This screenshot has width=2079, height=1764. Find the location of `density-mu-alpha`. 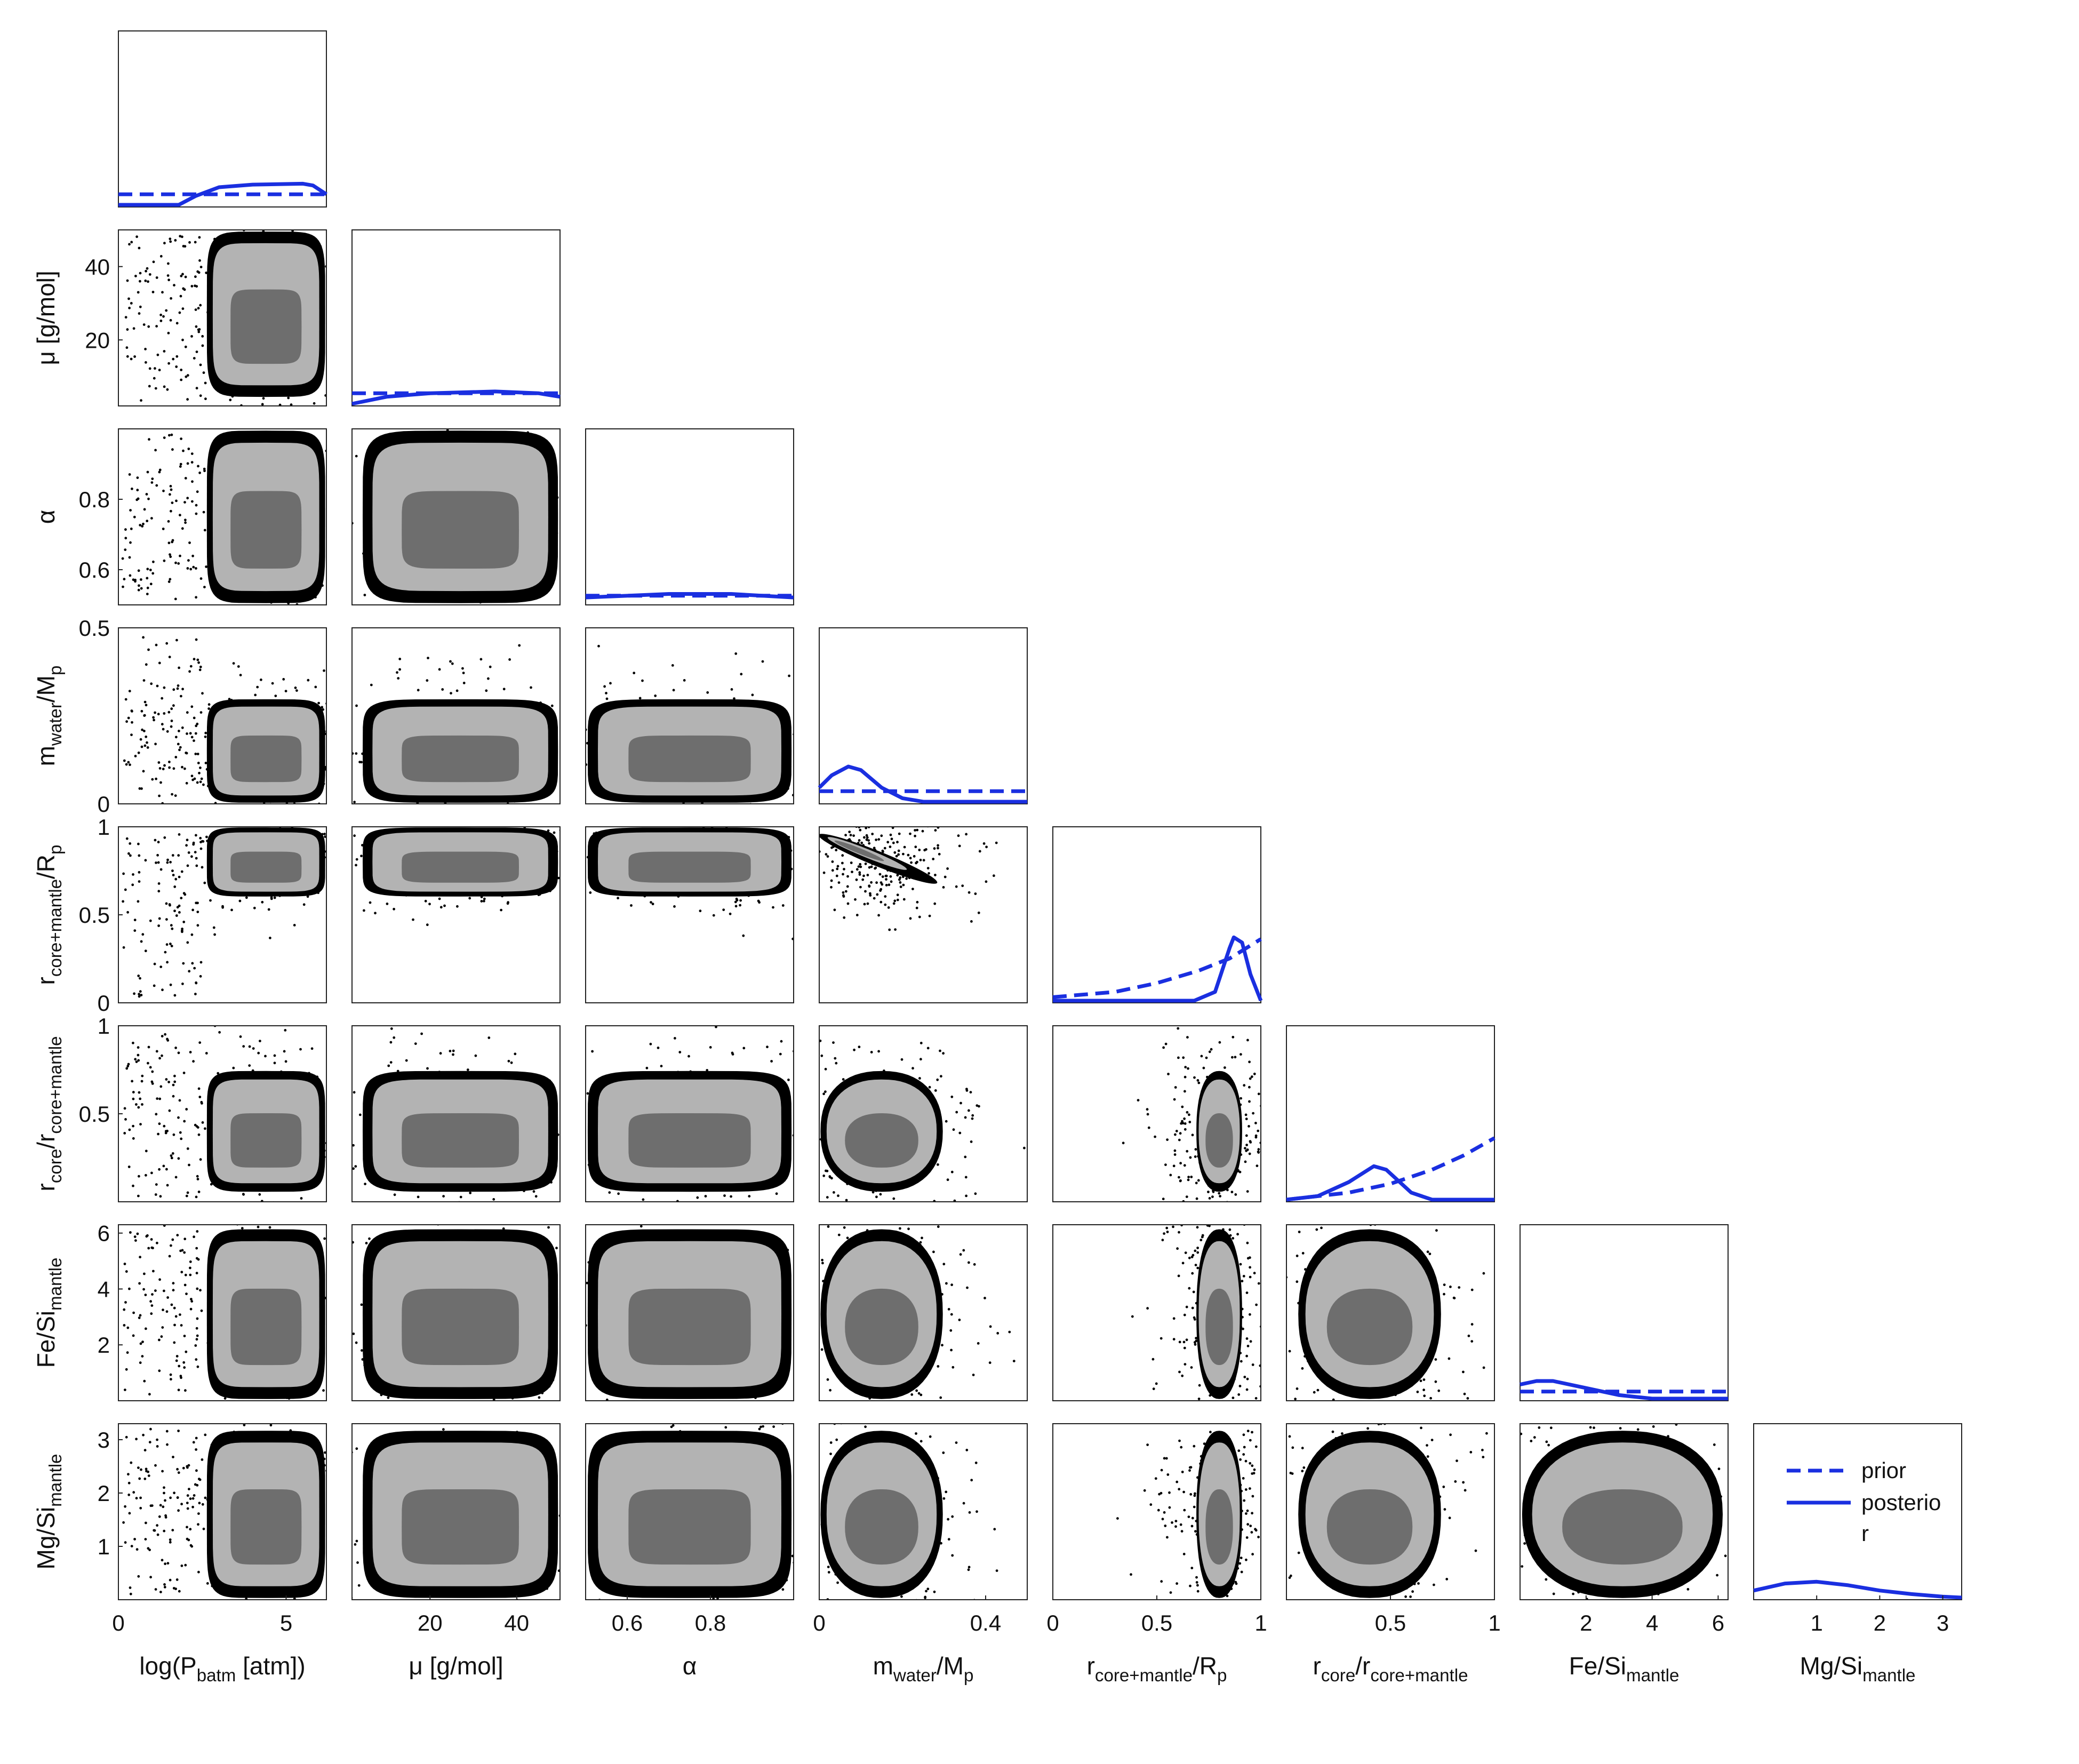

density-mu-alpha is located at coordinates (455, 527).